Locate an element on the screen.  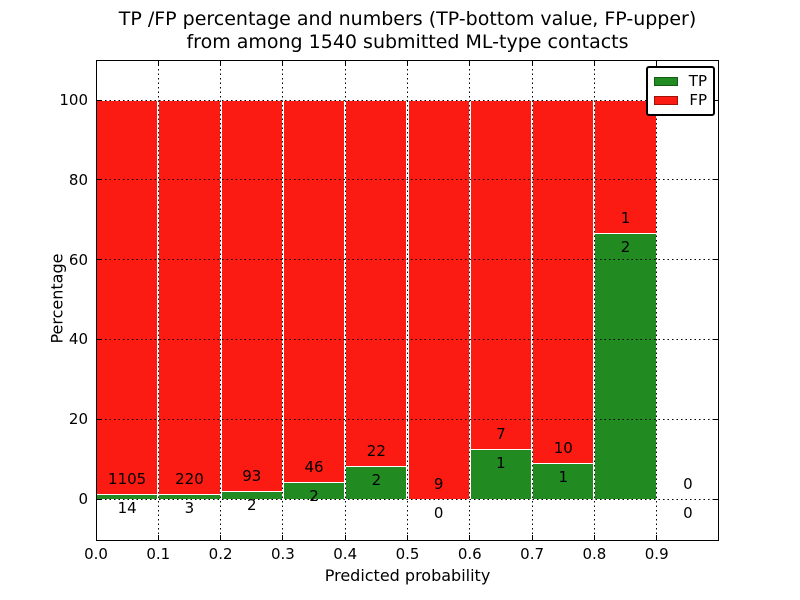
legend: TP FP is located at coordinates (680, 91).